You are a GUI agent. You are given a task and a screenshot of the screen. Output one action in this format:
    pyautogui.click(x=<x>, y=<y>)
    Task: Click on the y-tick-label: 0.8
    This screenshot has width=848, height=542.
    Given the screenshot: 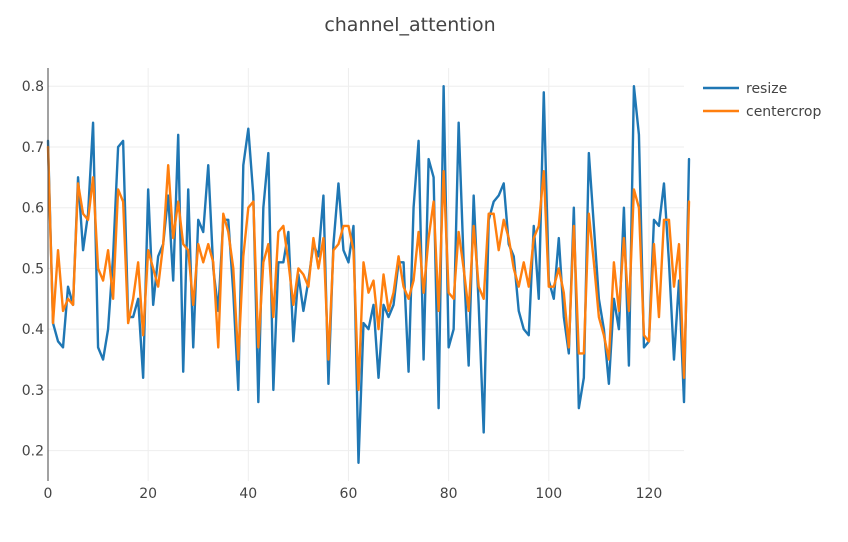 What is the action you would take?
    pyautogui.click(x=33, y=87)
    